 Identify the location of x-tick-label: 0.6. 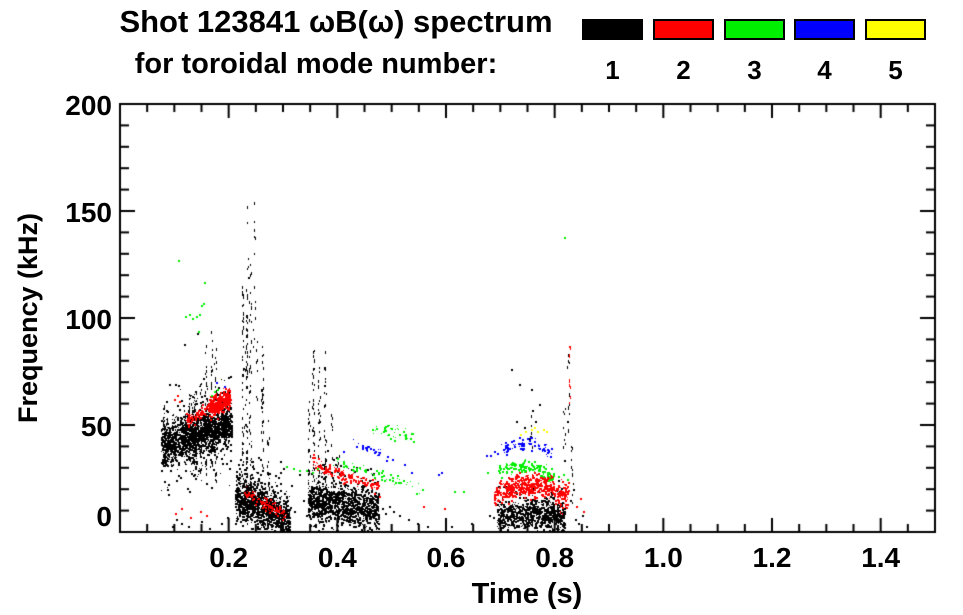
(446, 557).